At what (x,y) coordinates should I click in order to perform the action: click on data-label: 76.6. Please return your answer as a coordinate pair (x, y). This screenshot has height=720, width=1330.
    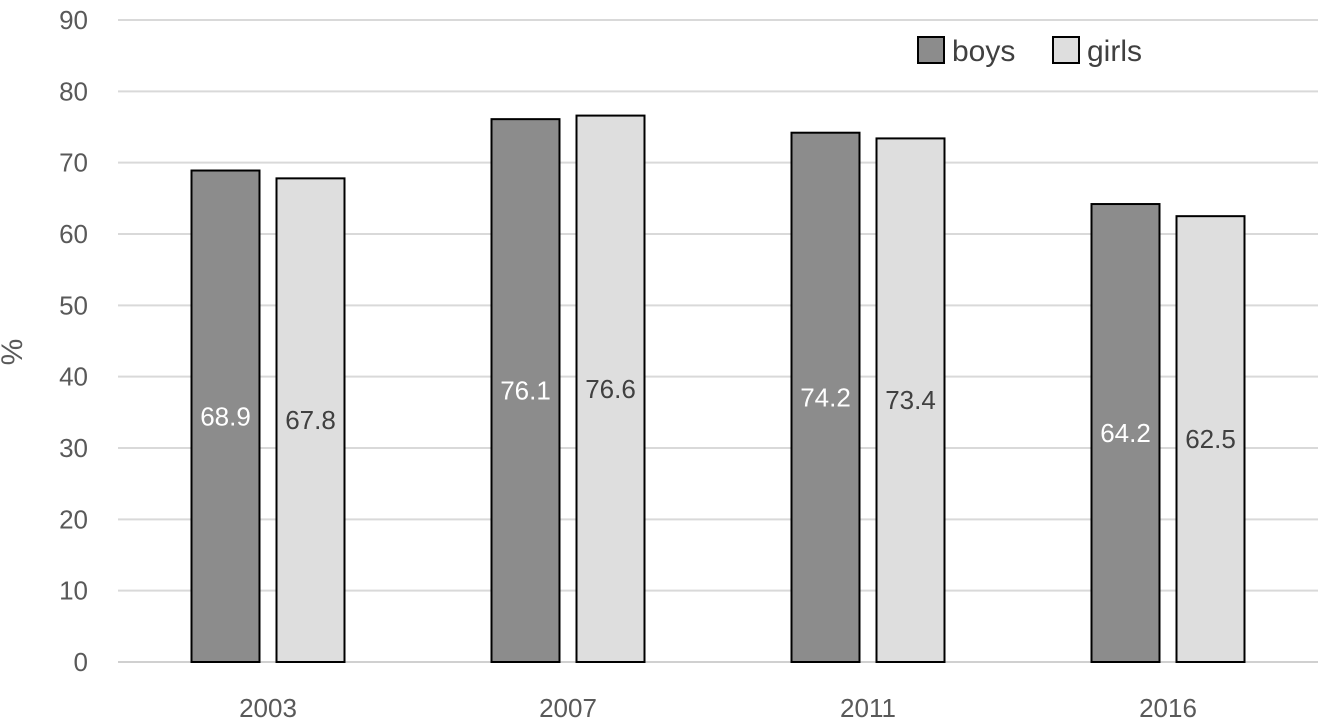
    Looking at the image, I should click on (610, 389).